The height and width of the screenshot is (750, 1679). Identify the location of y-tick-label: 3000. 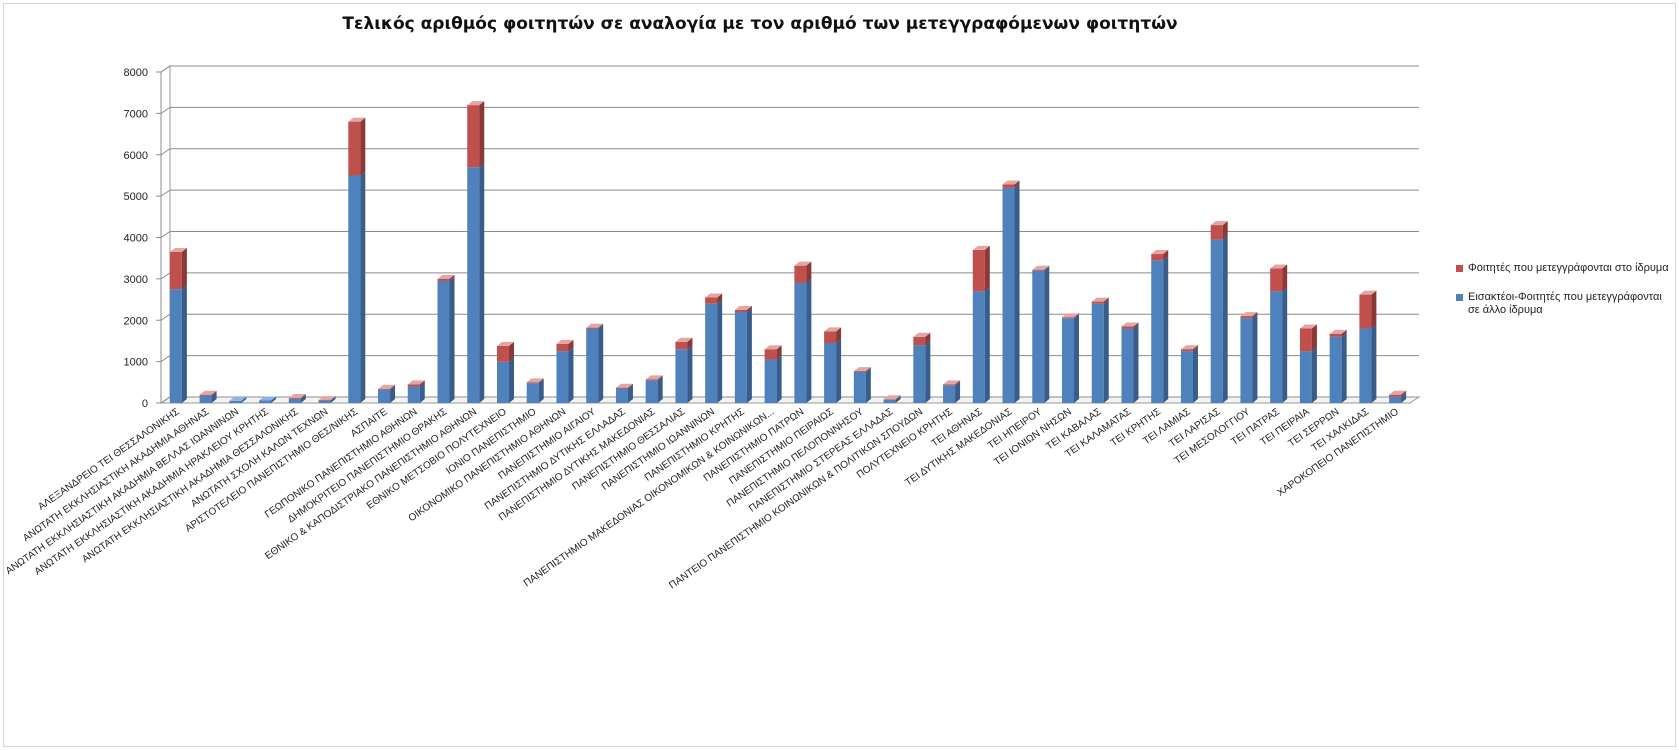
(136, 280).